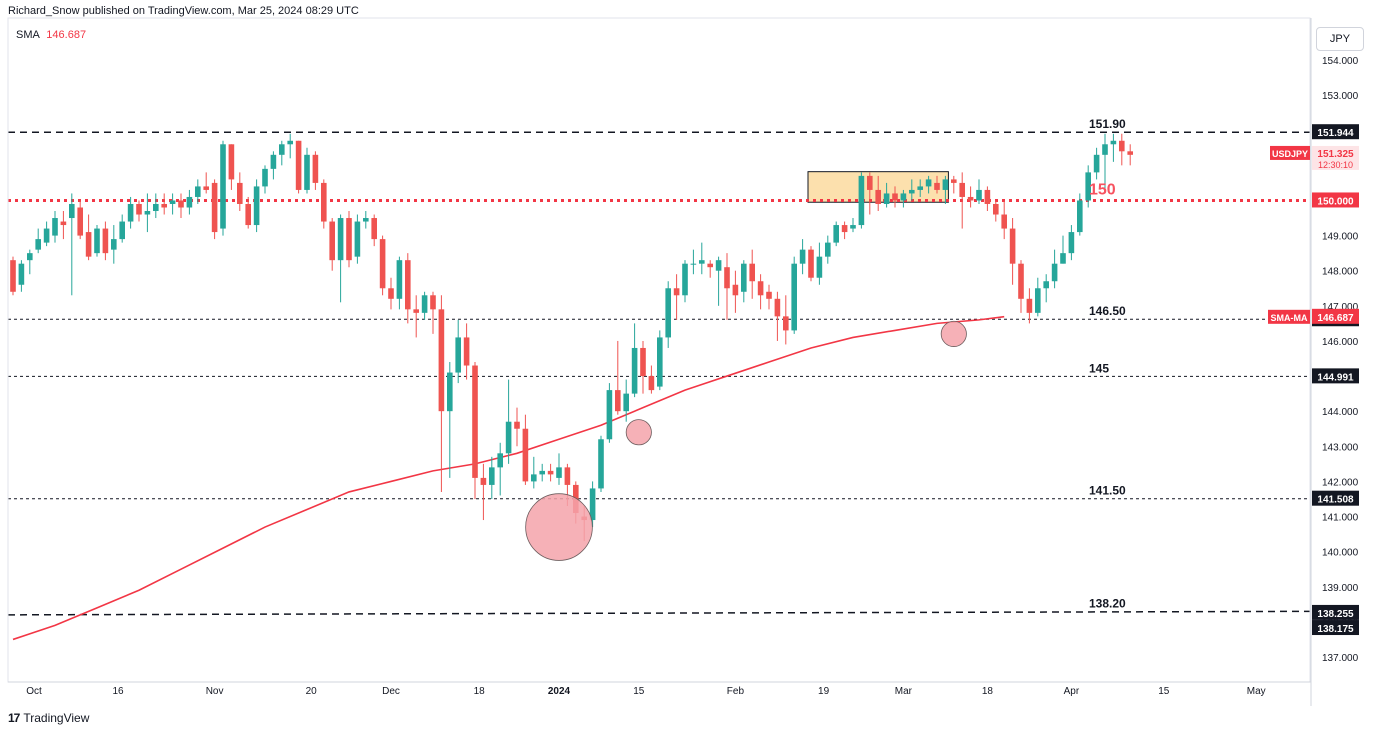 The width and height of the screenshot is (1376, 734). What do you see at coordinates (736, 691) in the screenshot?
I see `x-tick-label: Feb` at bounding box center [736, 691].